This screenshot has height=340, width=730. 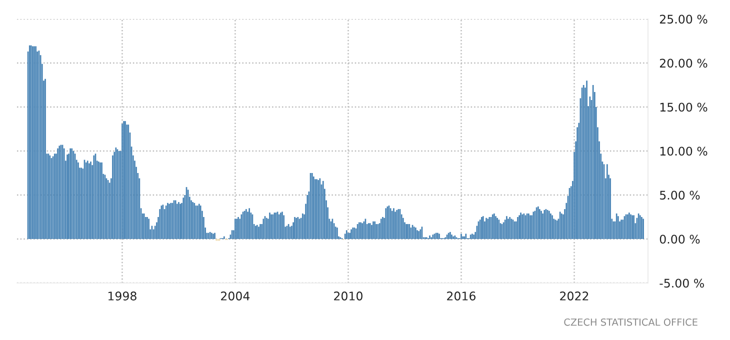 What do you see at coordinates (461, 296) in the screenshot?
I see `x-tick-label: 2016` at bounding box center [461, 296].